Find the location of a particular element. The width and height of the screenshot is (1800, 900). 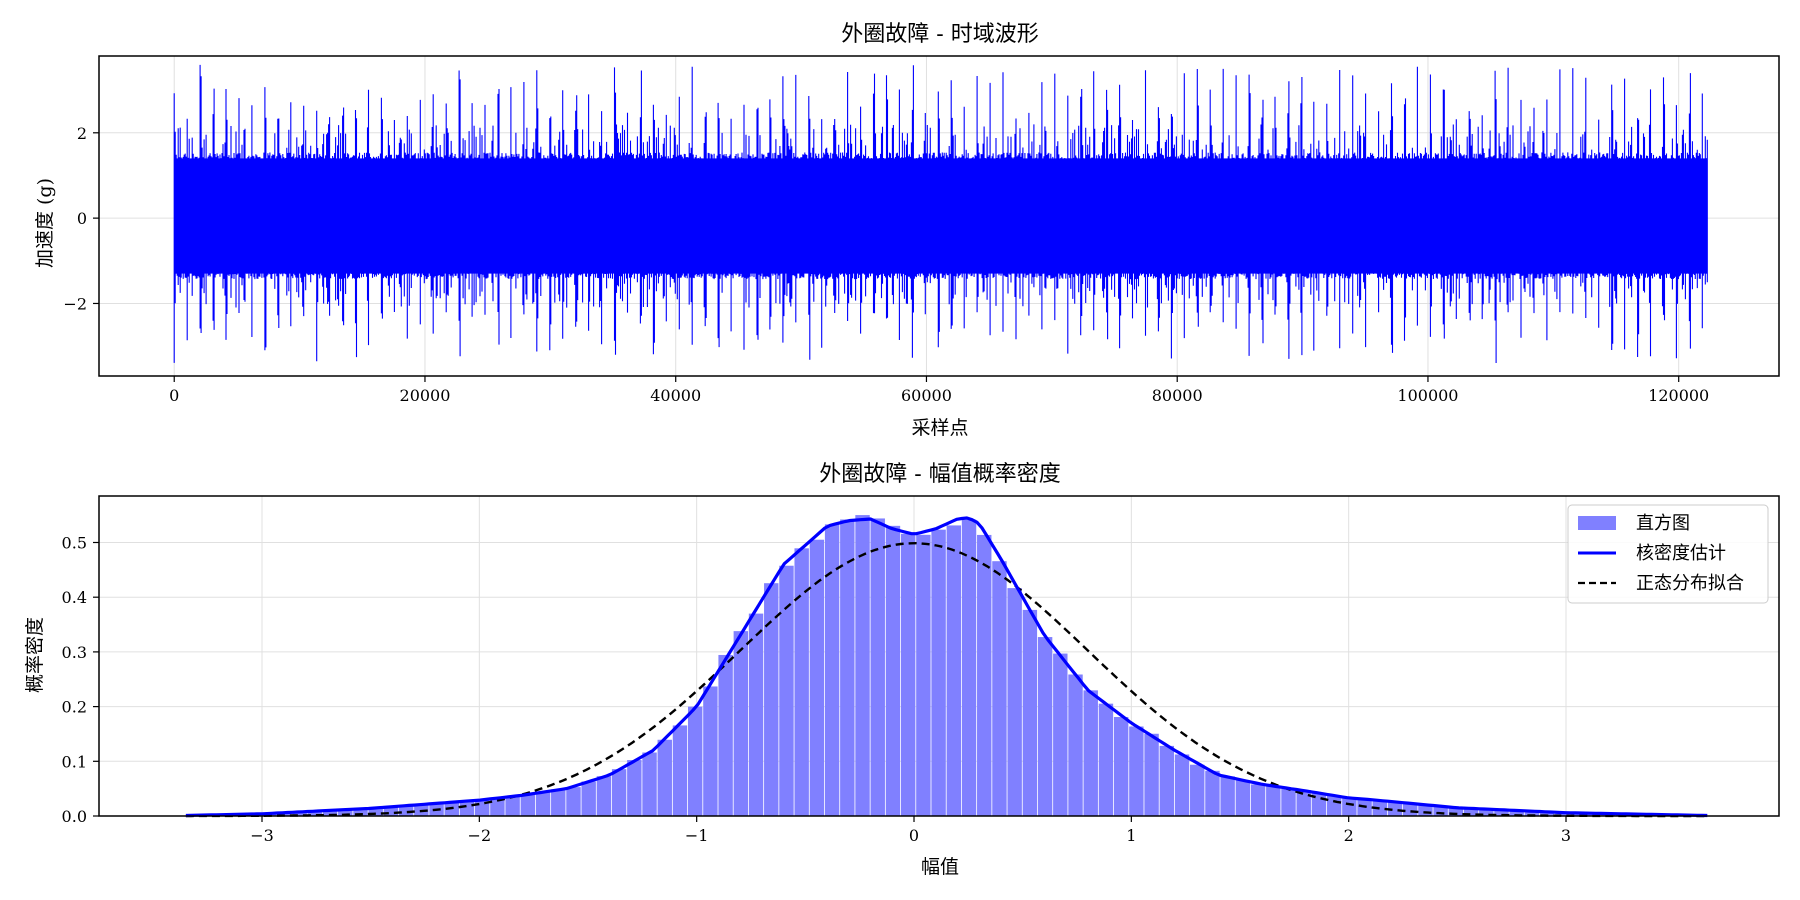

y-tick-label: 0.4 is located at coordinates (74, 597).